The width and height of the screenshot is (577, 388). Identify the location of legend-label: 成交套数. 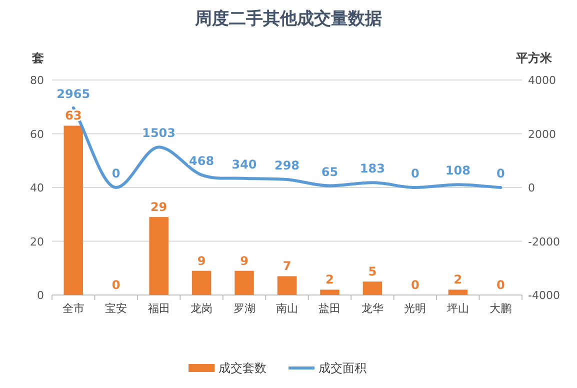
(242, 368).